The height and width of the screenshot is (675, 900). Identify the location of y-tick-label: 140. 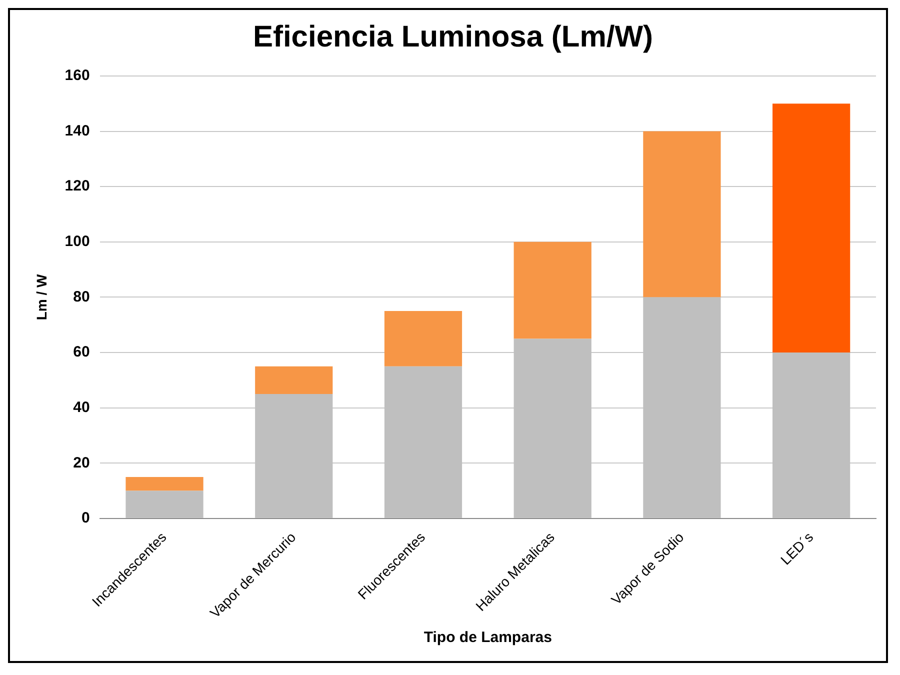
(77, 131).